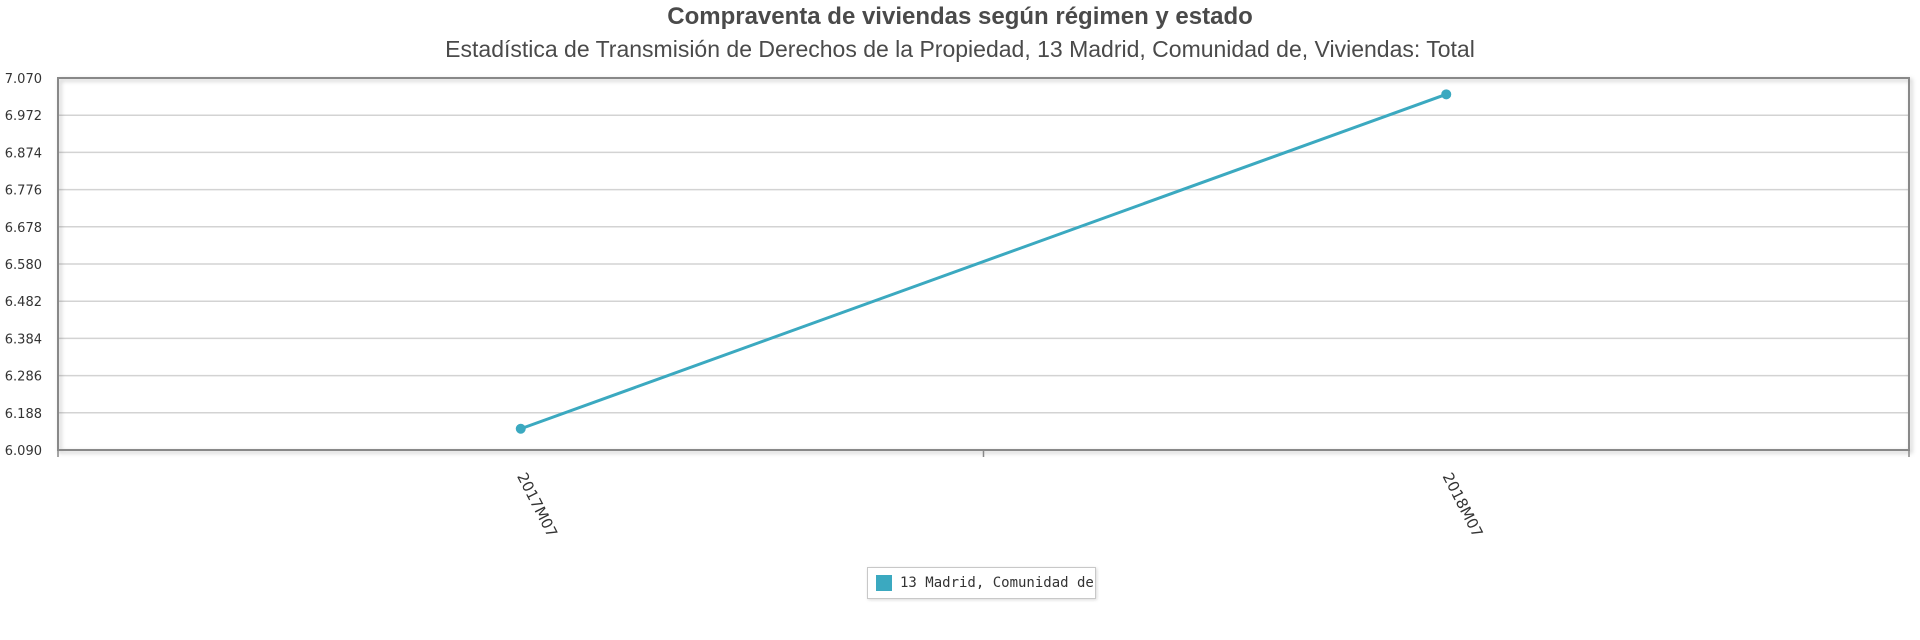  What do you see at coordinates (23, 377) in the screenshot?
I see `y-tick-label: 6.286` at bounding box center [23, 377].